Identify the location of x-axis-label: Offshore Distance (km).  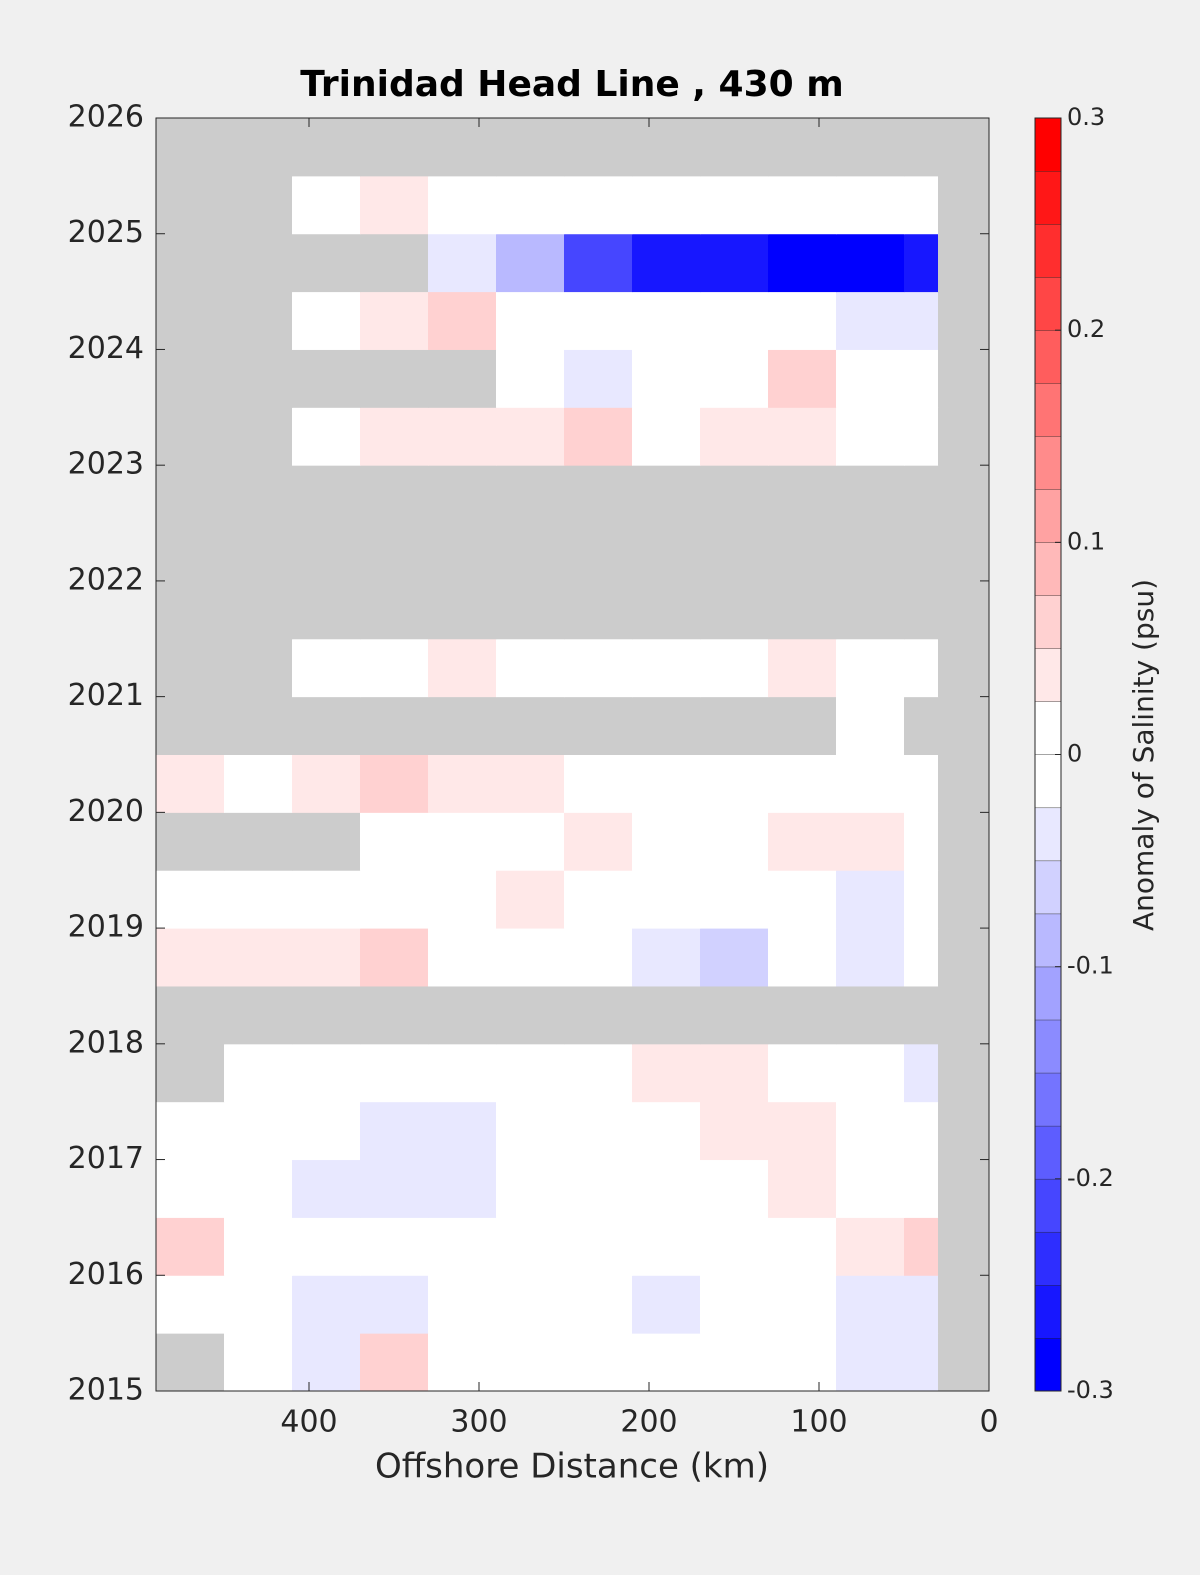
(572, 1467).